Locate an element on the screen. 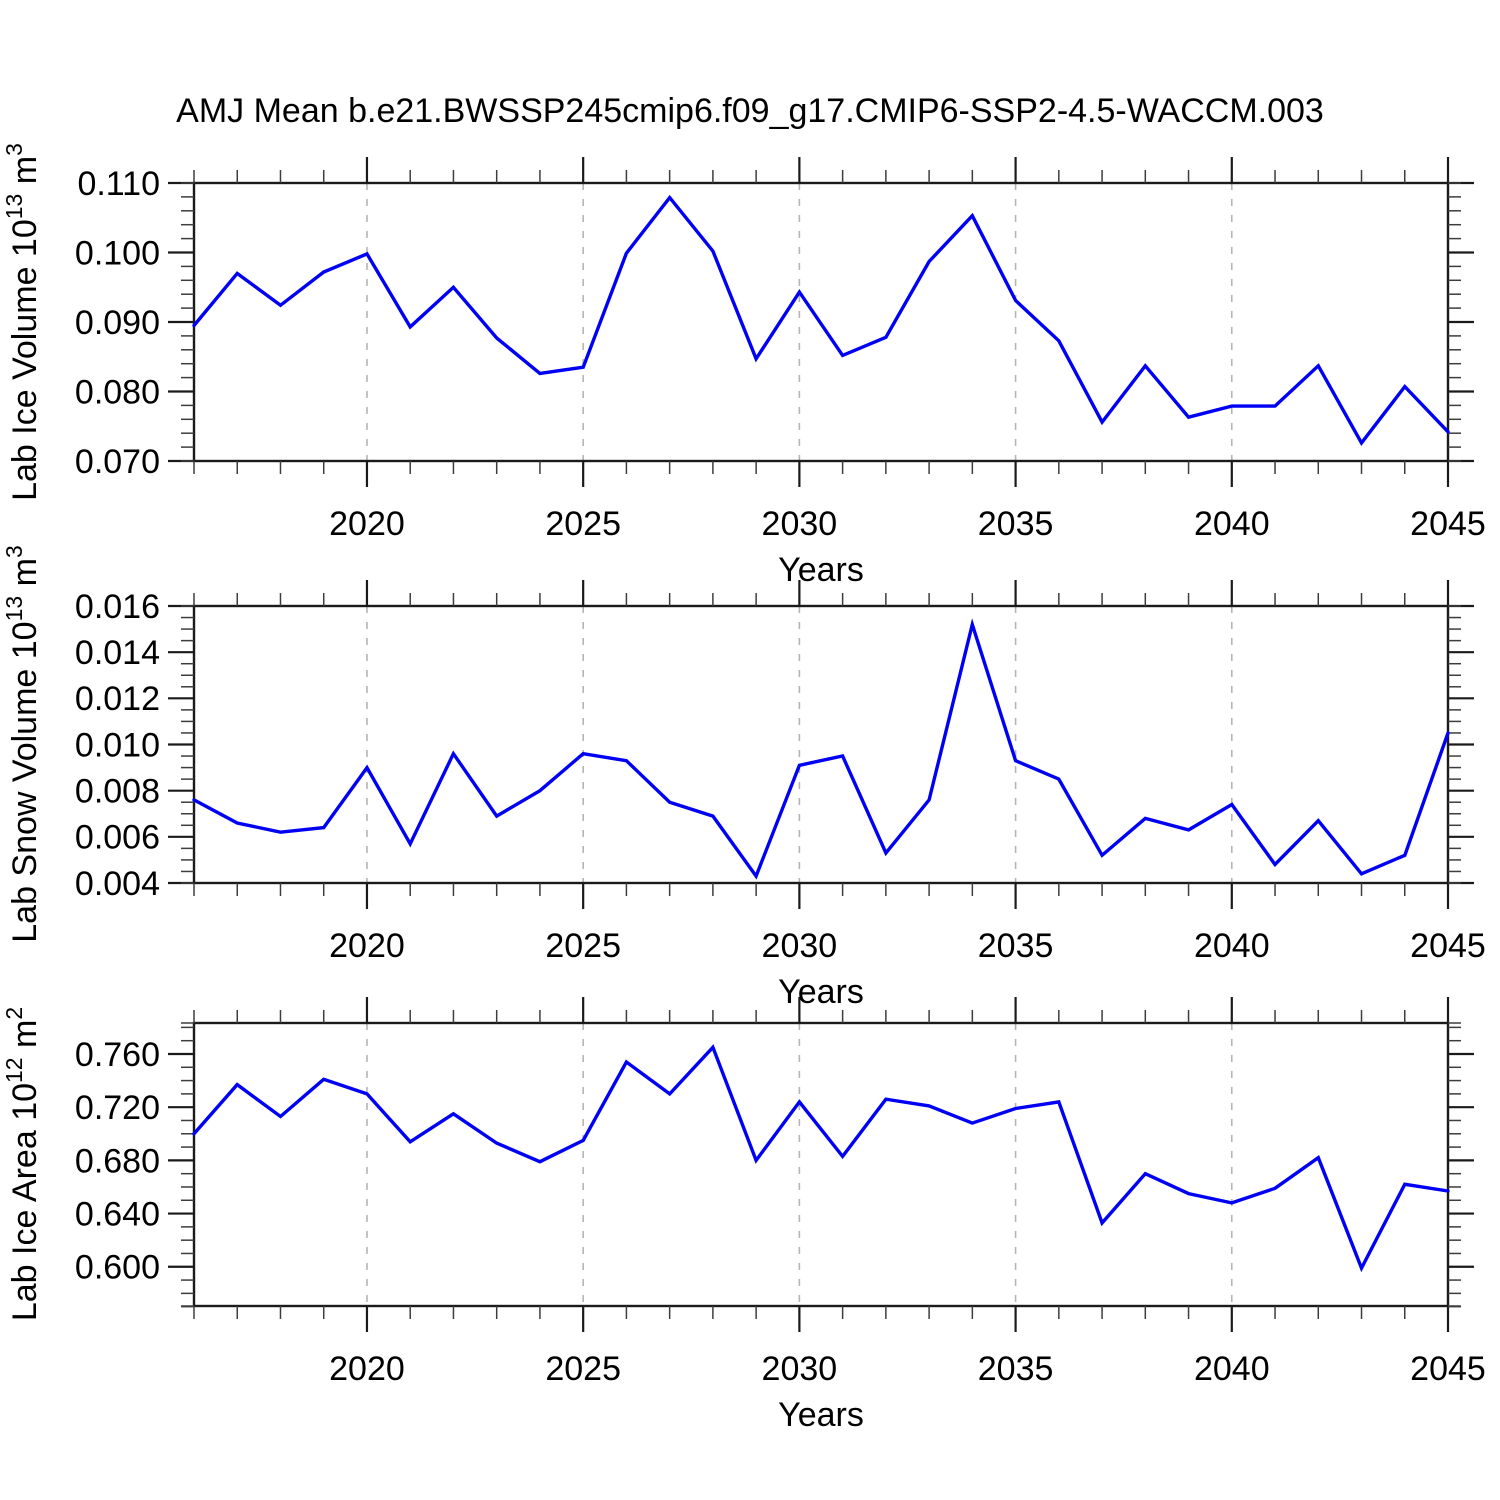  y-tick-label: 0.012 is located at coordinates (117, 699).